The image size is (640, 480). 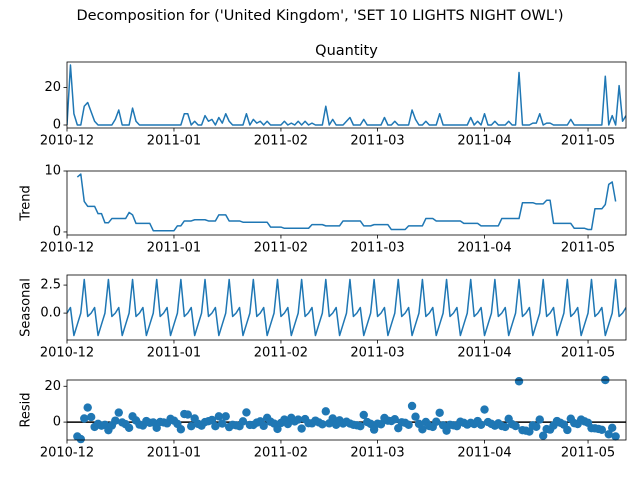 I want to click on y-tick-label: 10, so click(x=52, y=171).